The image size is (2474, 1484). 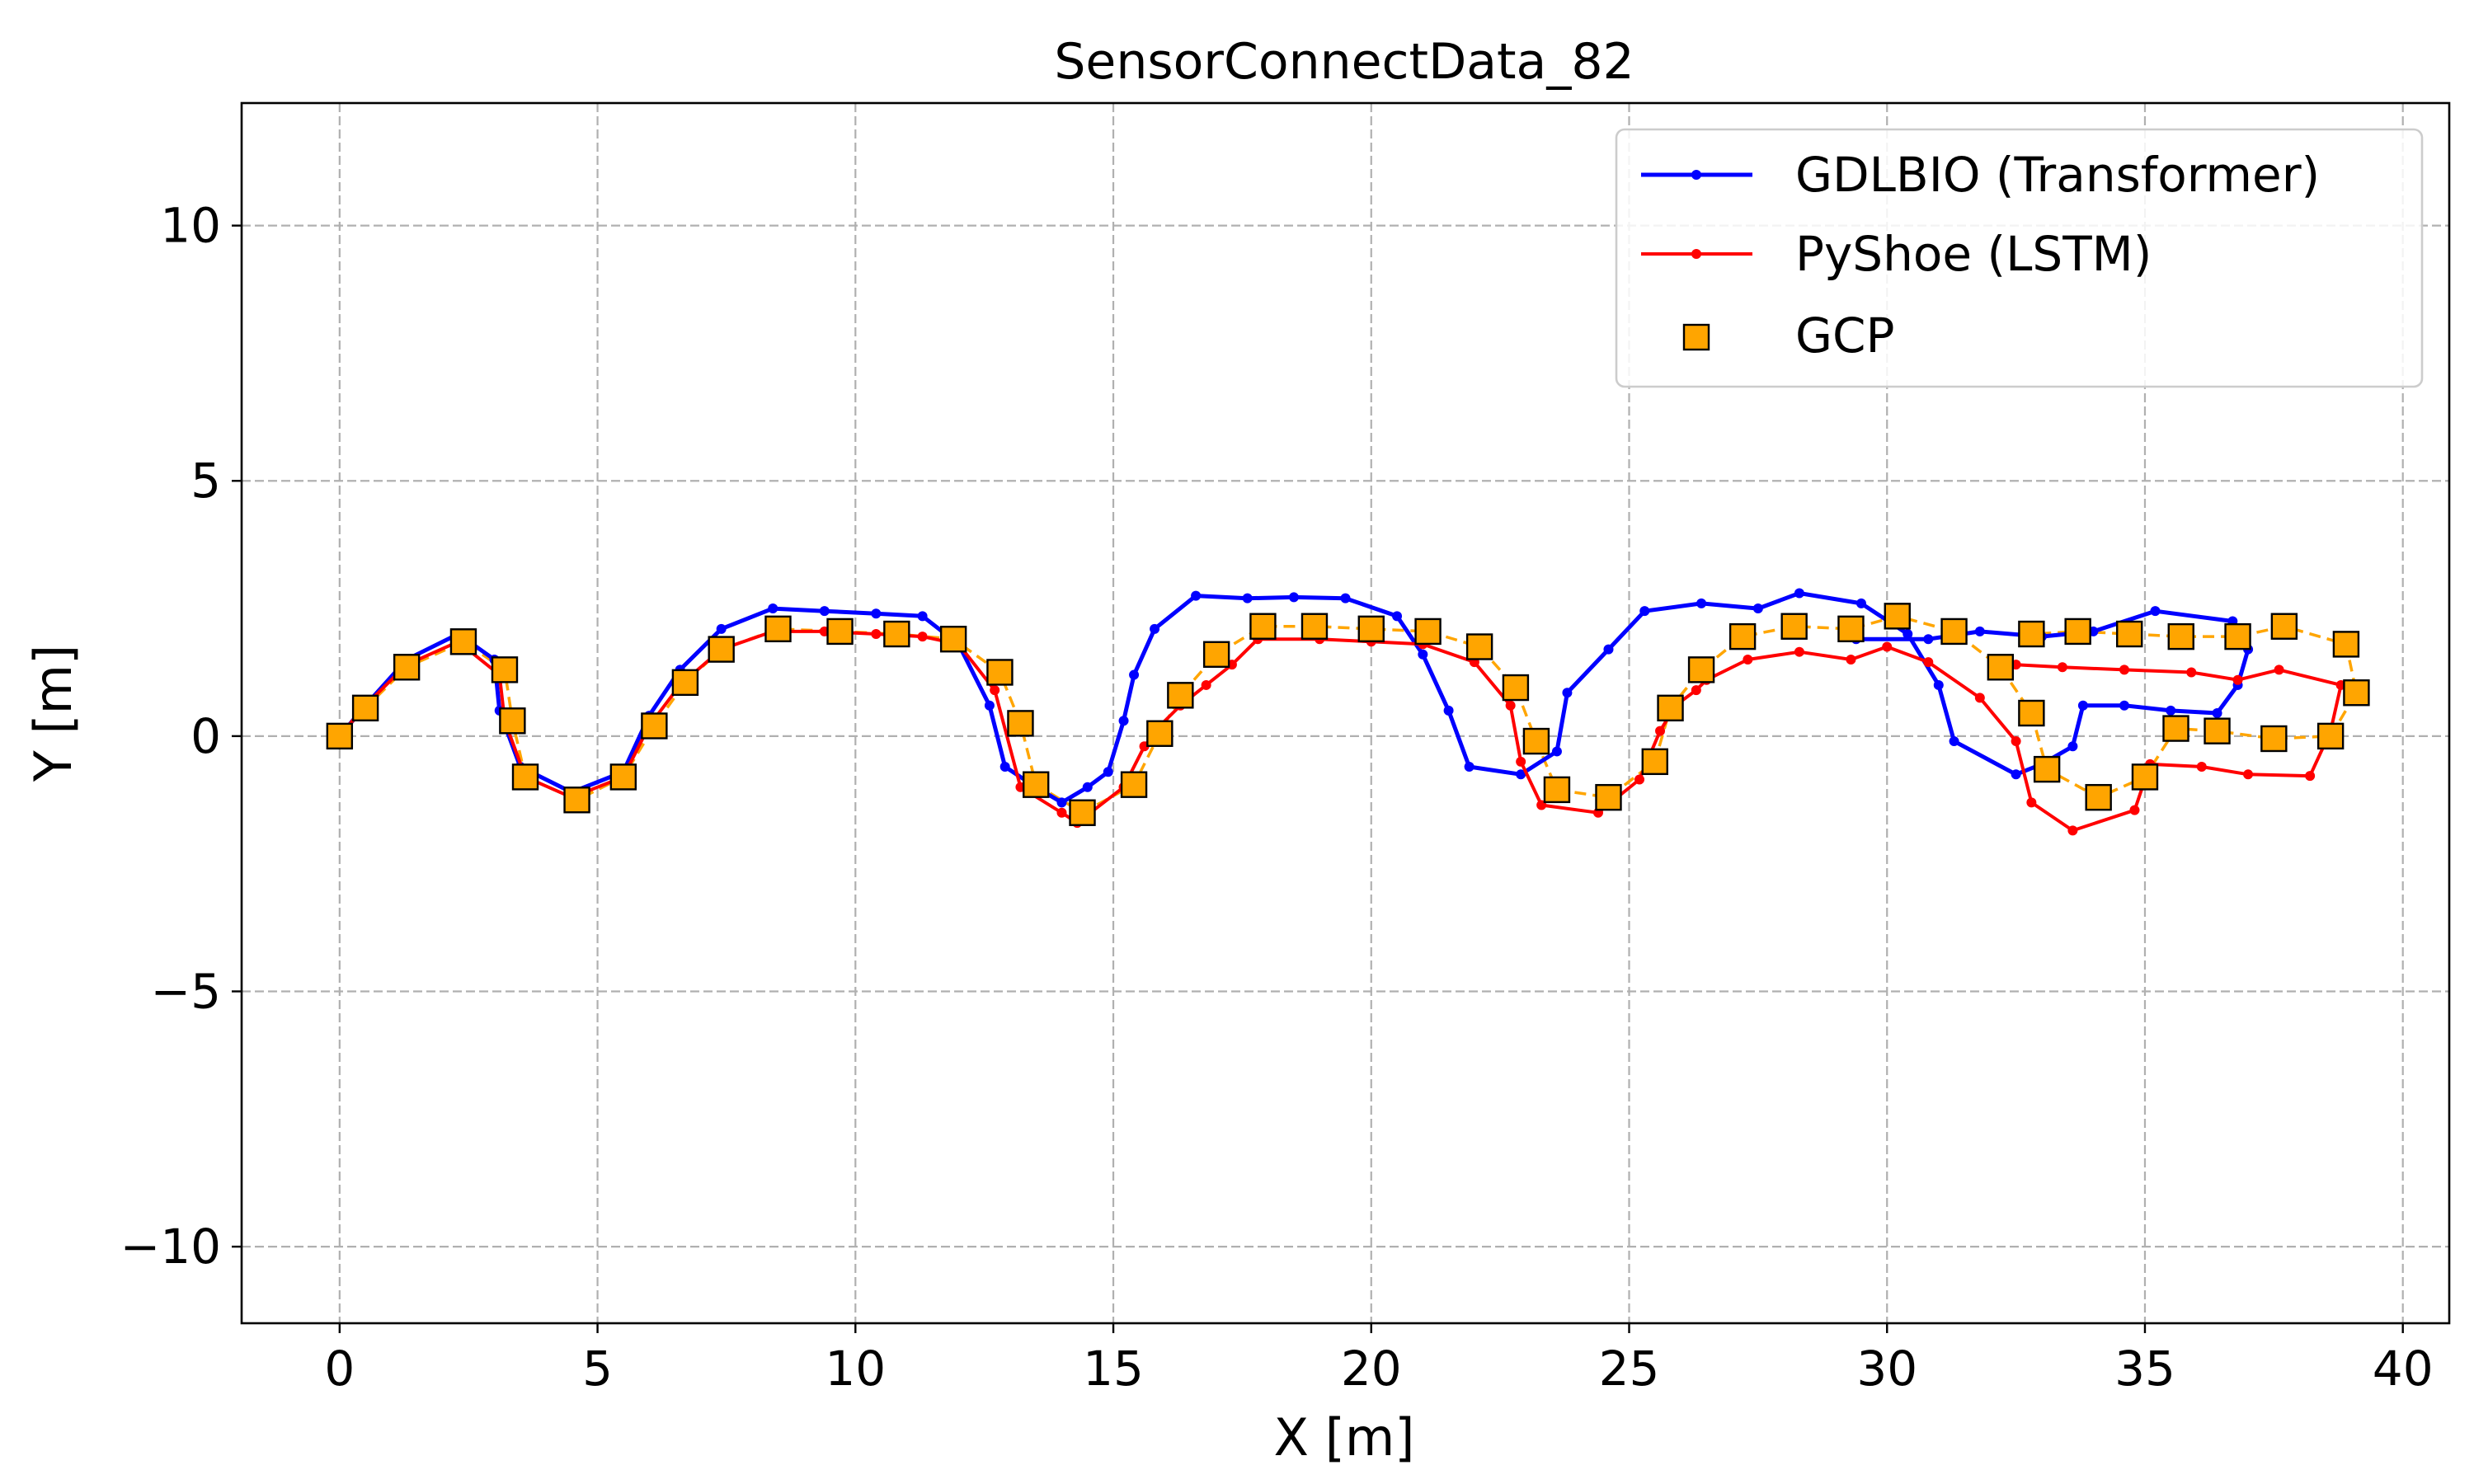 I want to click on x-tick-label: 10, so click(x=855, y=1369).